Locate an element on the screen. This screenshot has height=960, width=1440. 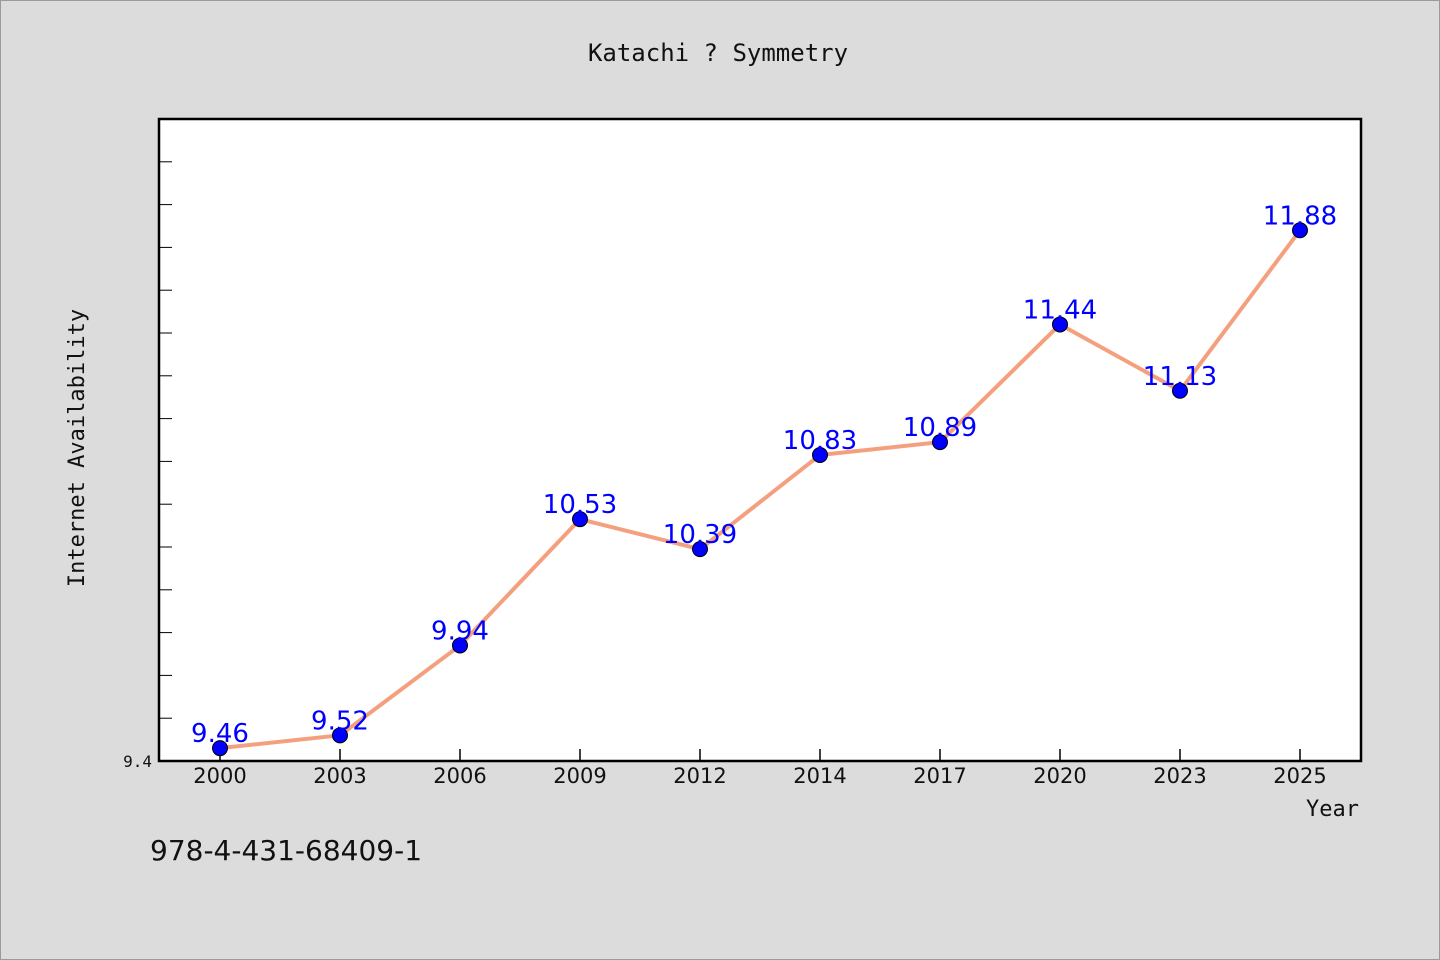
data-label: 11.88 is located at coordinates (1300, 216).